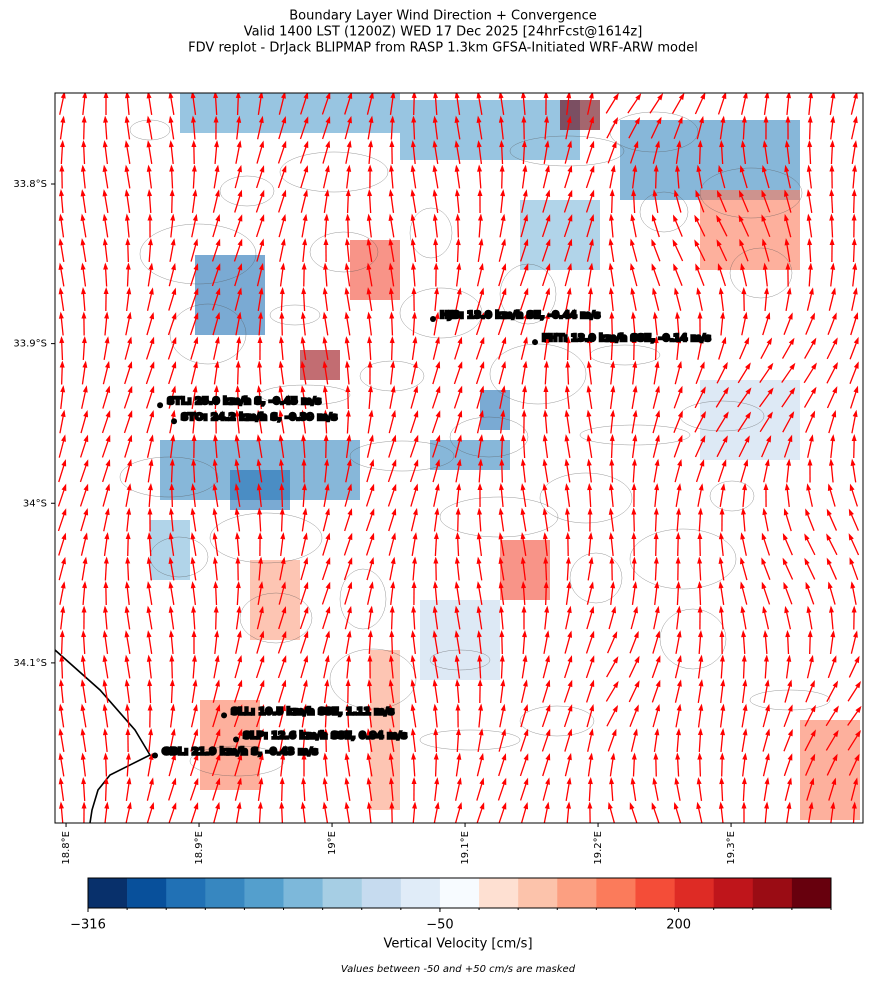 This screenshot has width=873, height=988. Describe the element at coordinates (170, 550) in the screenshot. I see `shade-patch` at that location.